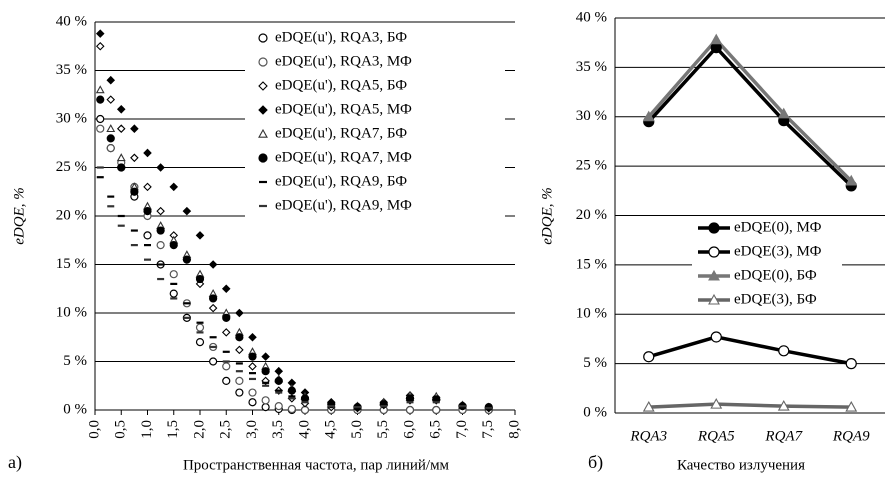 The height and width of the screenshot is (479, 888). I want to click on x-tick-label: 3,5, so click(278, 429).